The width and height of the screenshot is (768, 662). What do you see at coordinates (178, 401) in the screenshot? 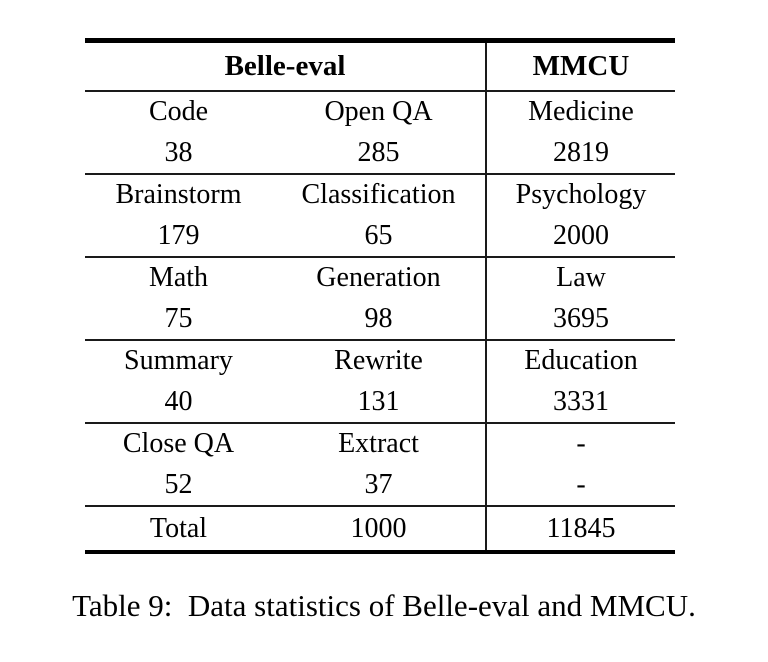
I see `cell-value: 40` at bounding box center [178, 401].